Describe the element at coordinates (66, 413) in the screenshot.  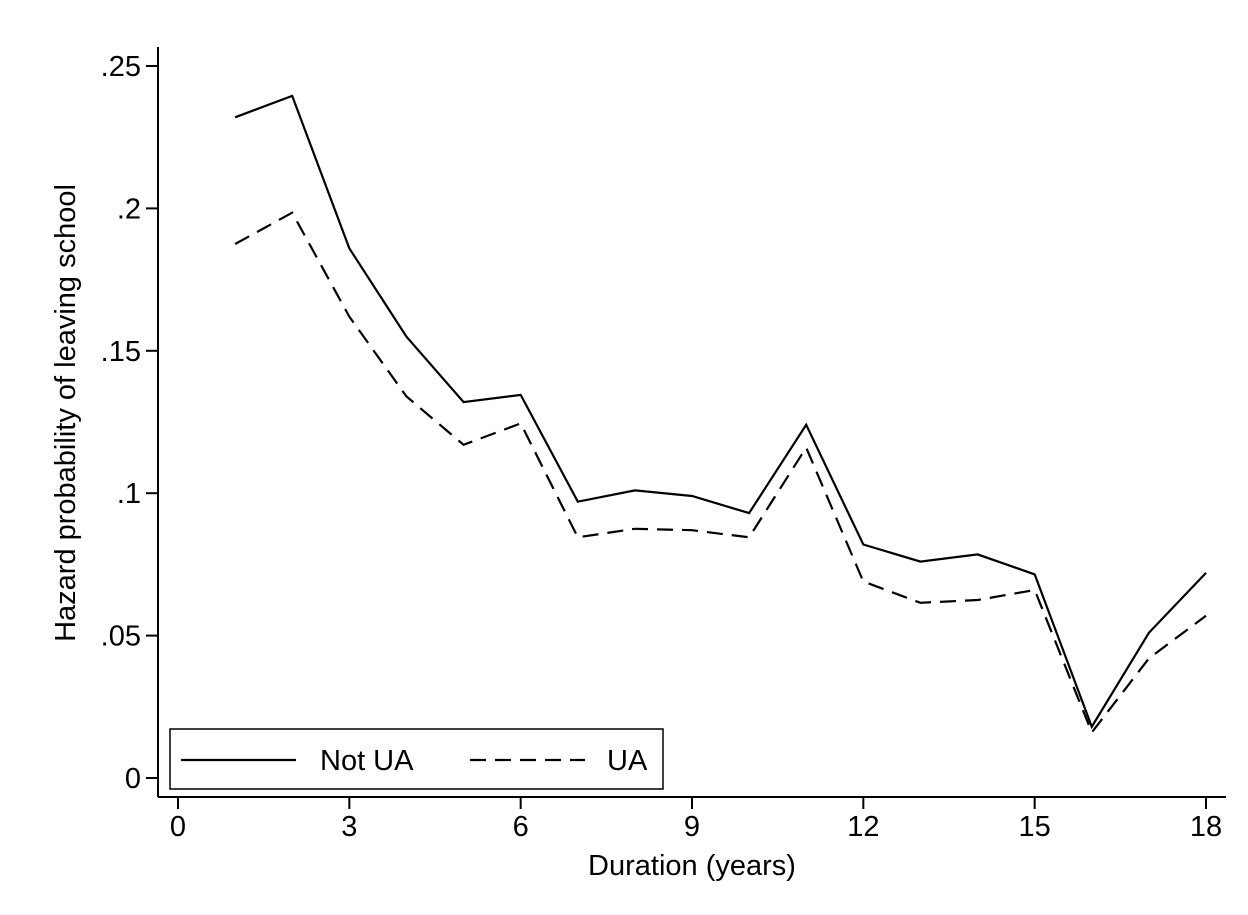
I see `y-axis-label: Hazard probability of leaving school` at that location.